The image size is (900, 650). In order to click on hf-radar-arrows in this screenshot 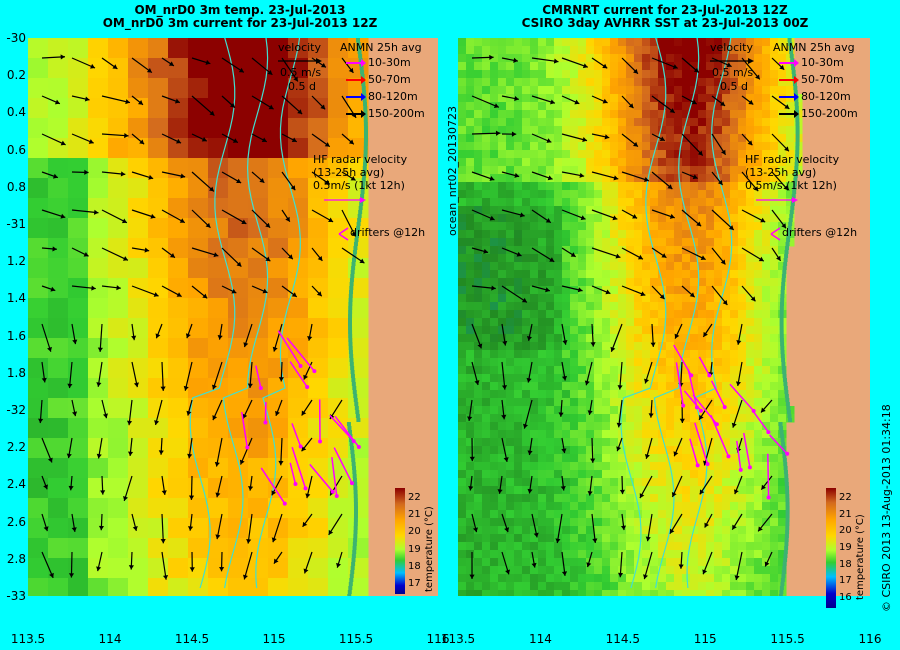, I will do `click(301, 418)`.